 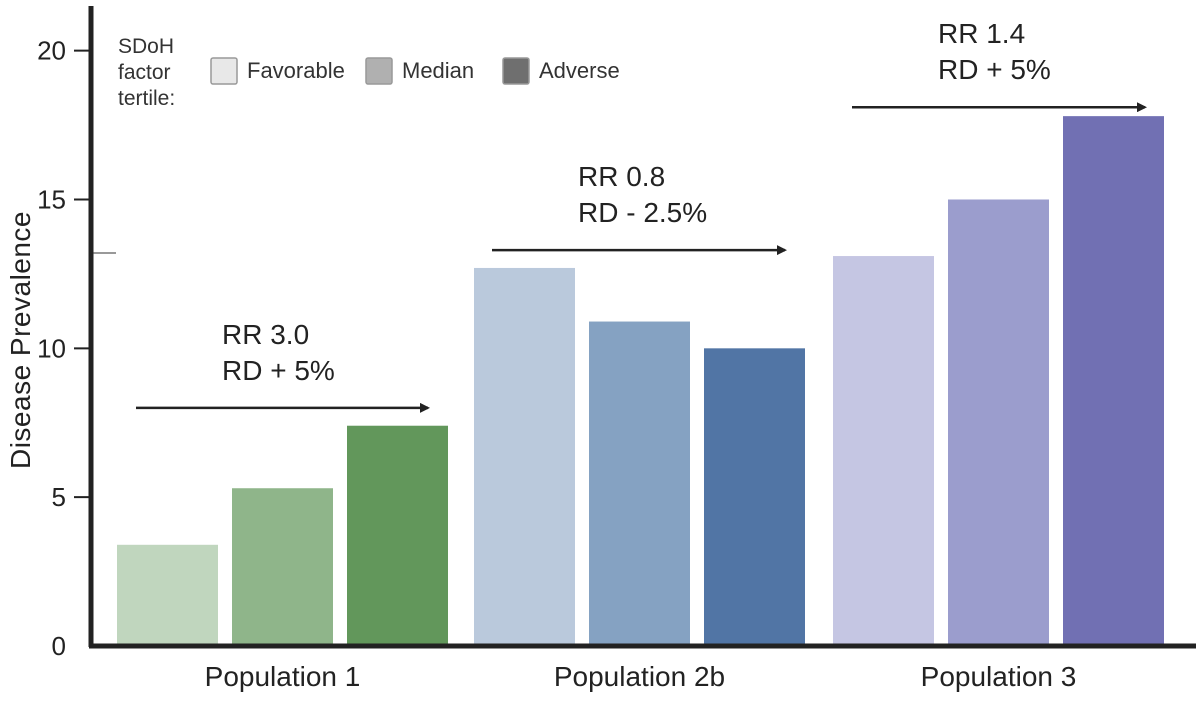 I want to click on annotation-text: RR 1.4, so click(x=981, y=33).